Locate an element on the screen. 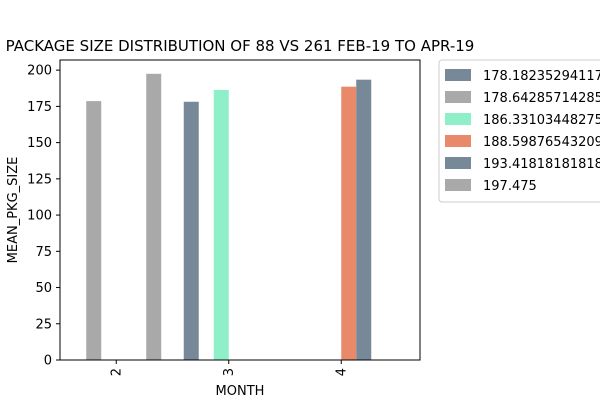 Image resolution: width=600 pixels, height=400 pixels. y-tick-label: 200 is located at coordinates (39, 71).